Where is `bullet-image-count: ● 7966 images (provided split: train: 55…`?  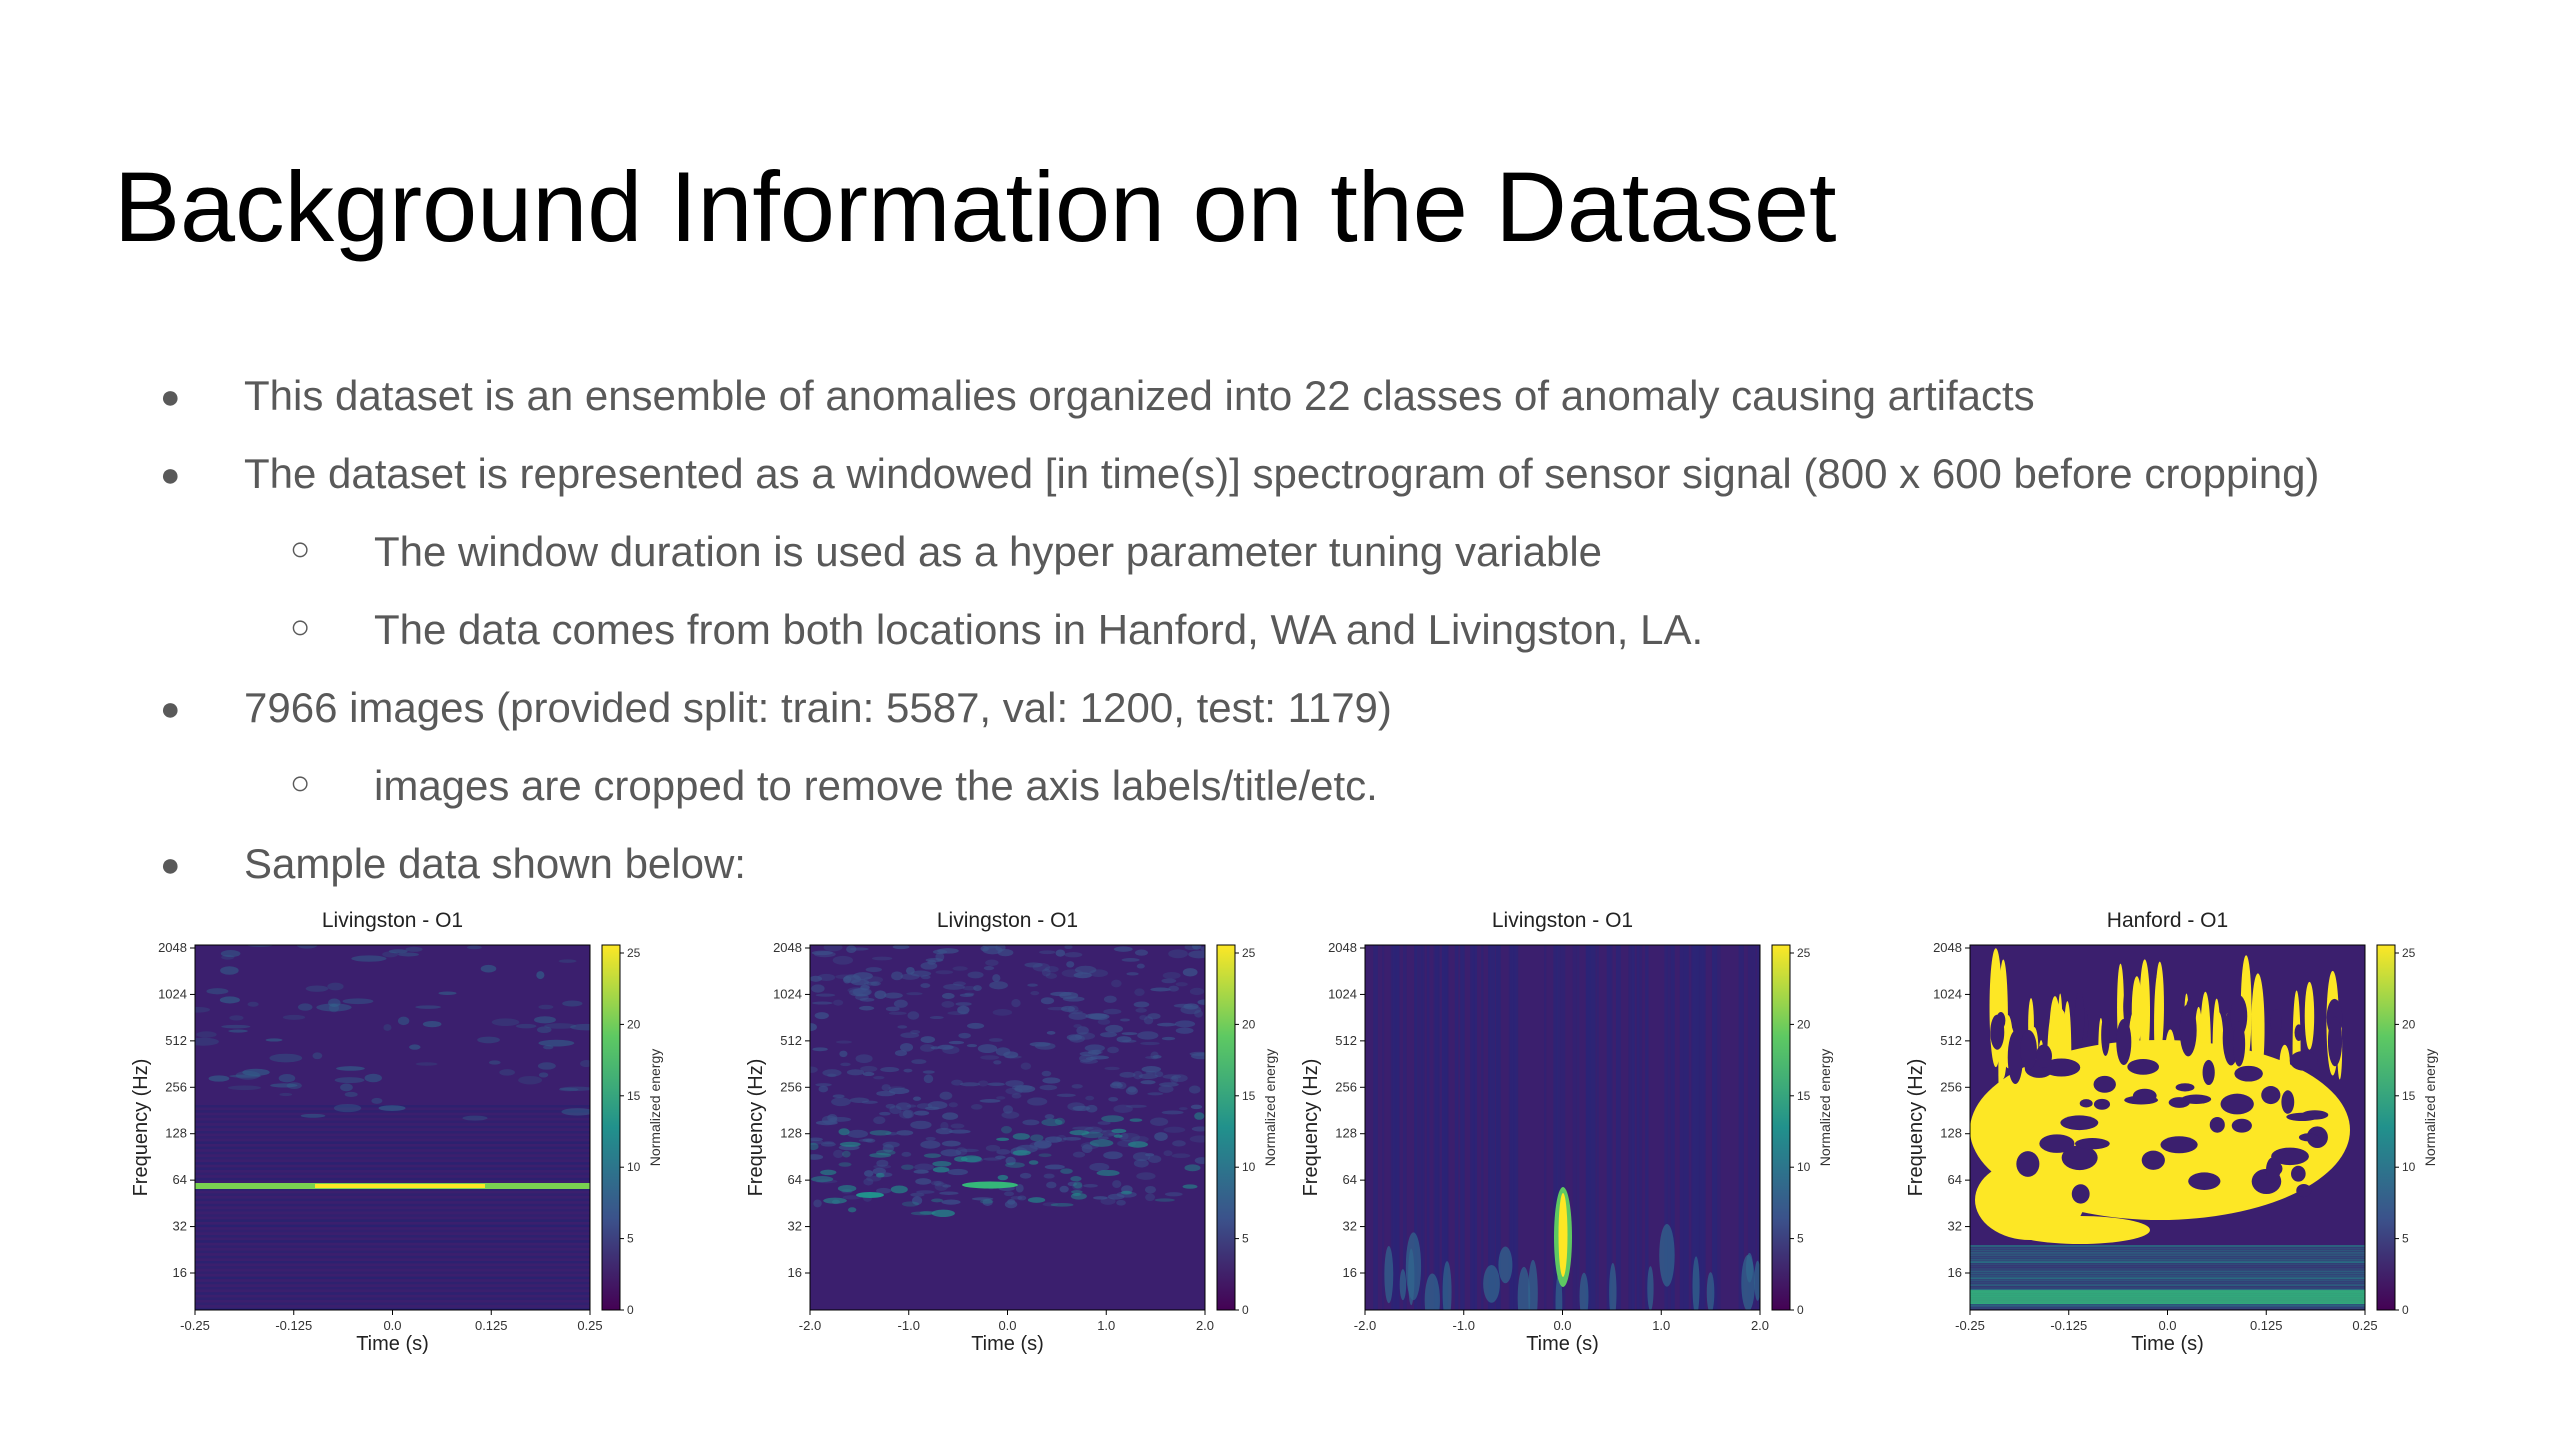 bullet-image-count: ● 7966 images (provided split: train: 55… is located at coordinates (776, 708).